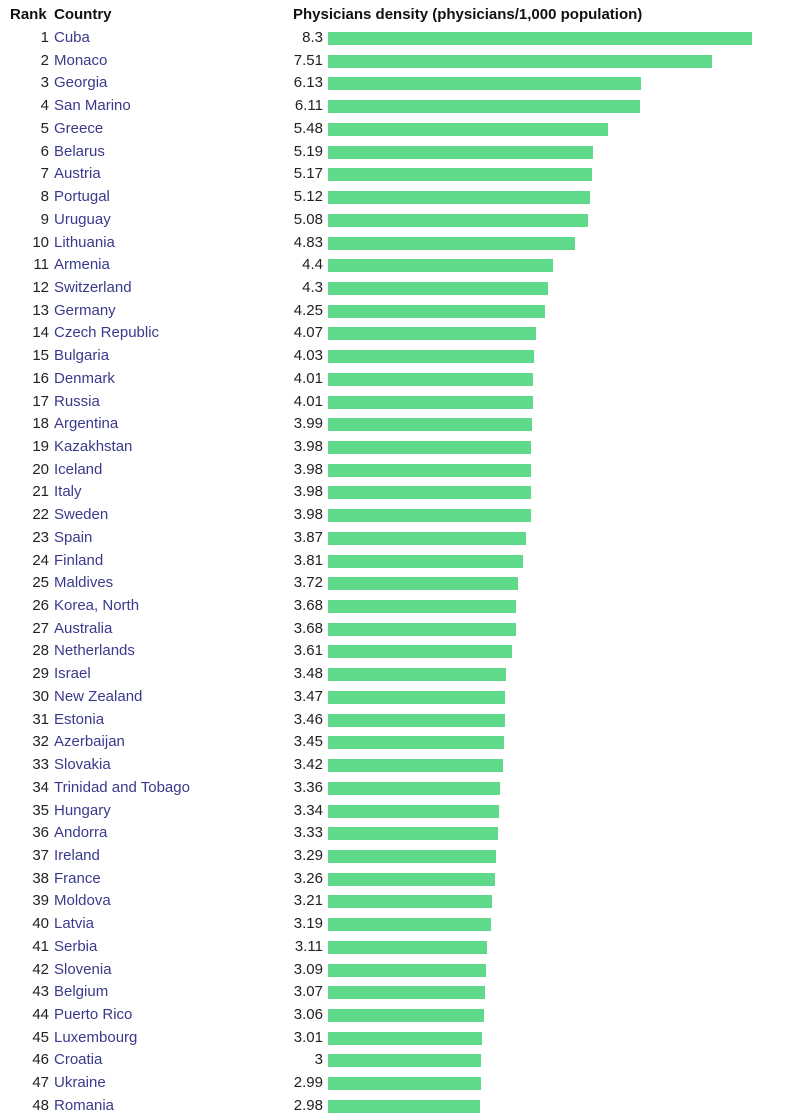 The width and height of the screenshot is (800, 1120). I want to click on country-link: Czech Republic, so click(107, 333).